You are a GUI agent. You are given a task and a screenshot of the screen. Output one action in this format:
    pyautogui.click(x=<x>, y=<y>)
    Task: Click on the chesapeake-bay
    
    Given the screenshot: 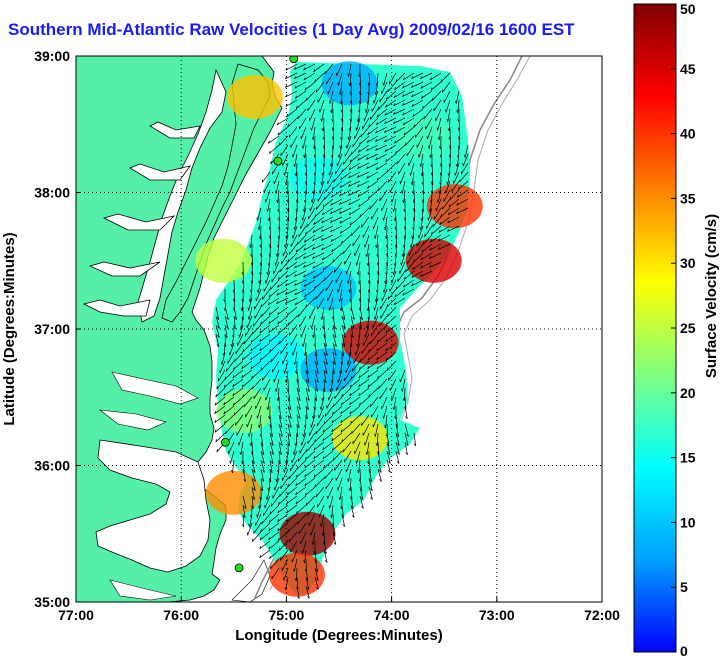 What is the action you would take?
    pyautogui.click(x=154, y=195)
    